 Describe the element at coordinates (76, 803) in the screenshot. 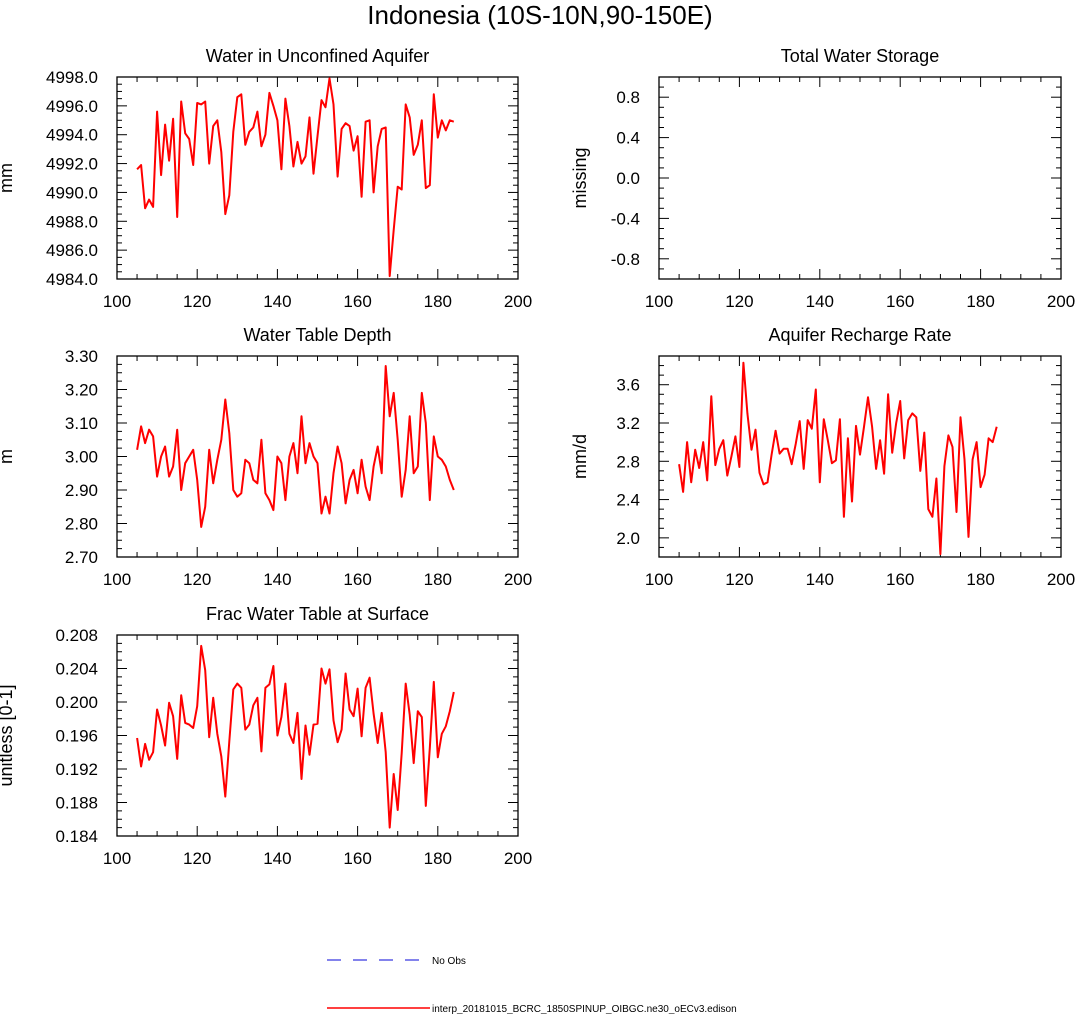

I see `y-tick-label: 0.188` at that location.